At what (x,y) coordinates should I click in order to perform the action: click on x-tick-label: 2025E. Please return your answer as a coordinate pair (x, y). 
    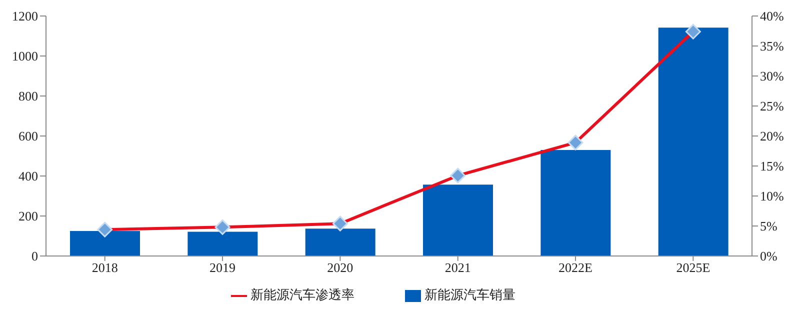
    Looking at the image, I should click on (693, 268).